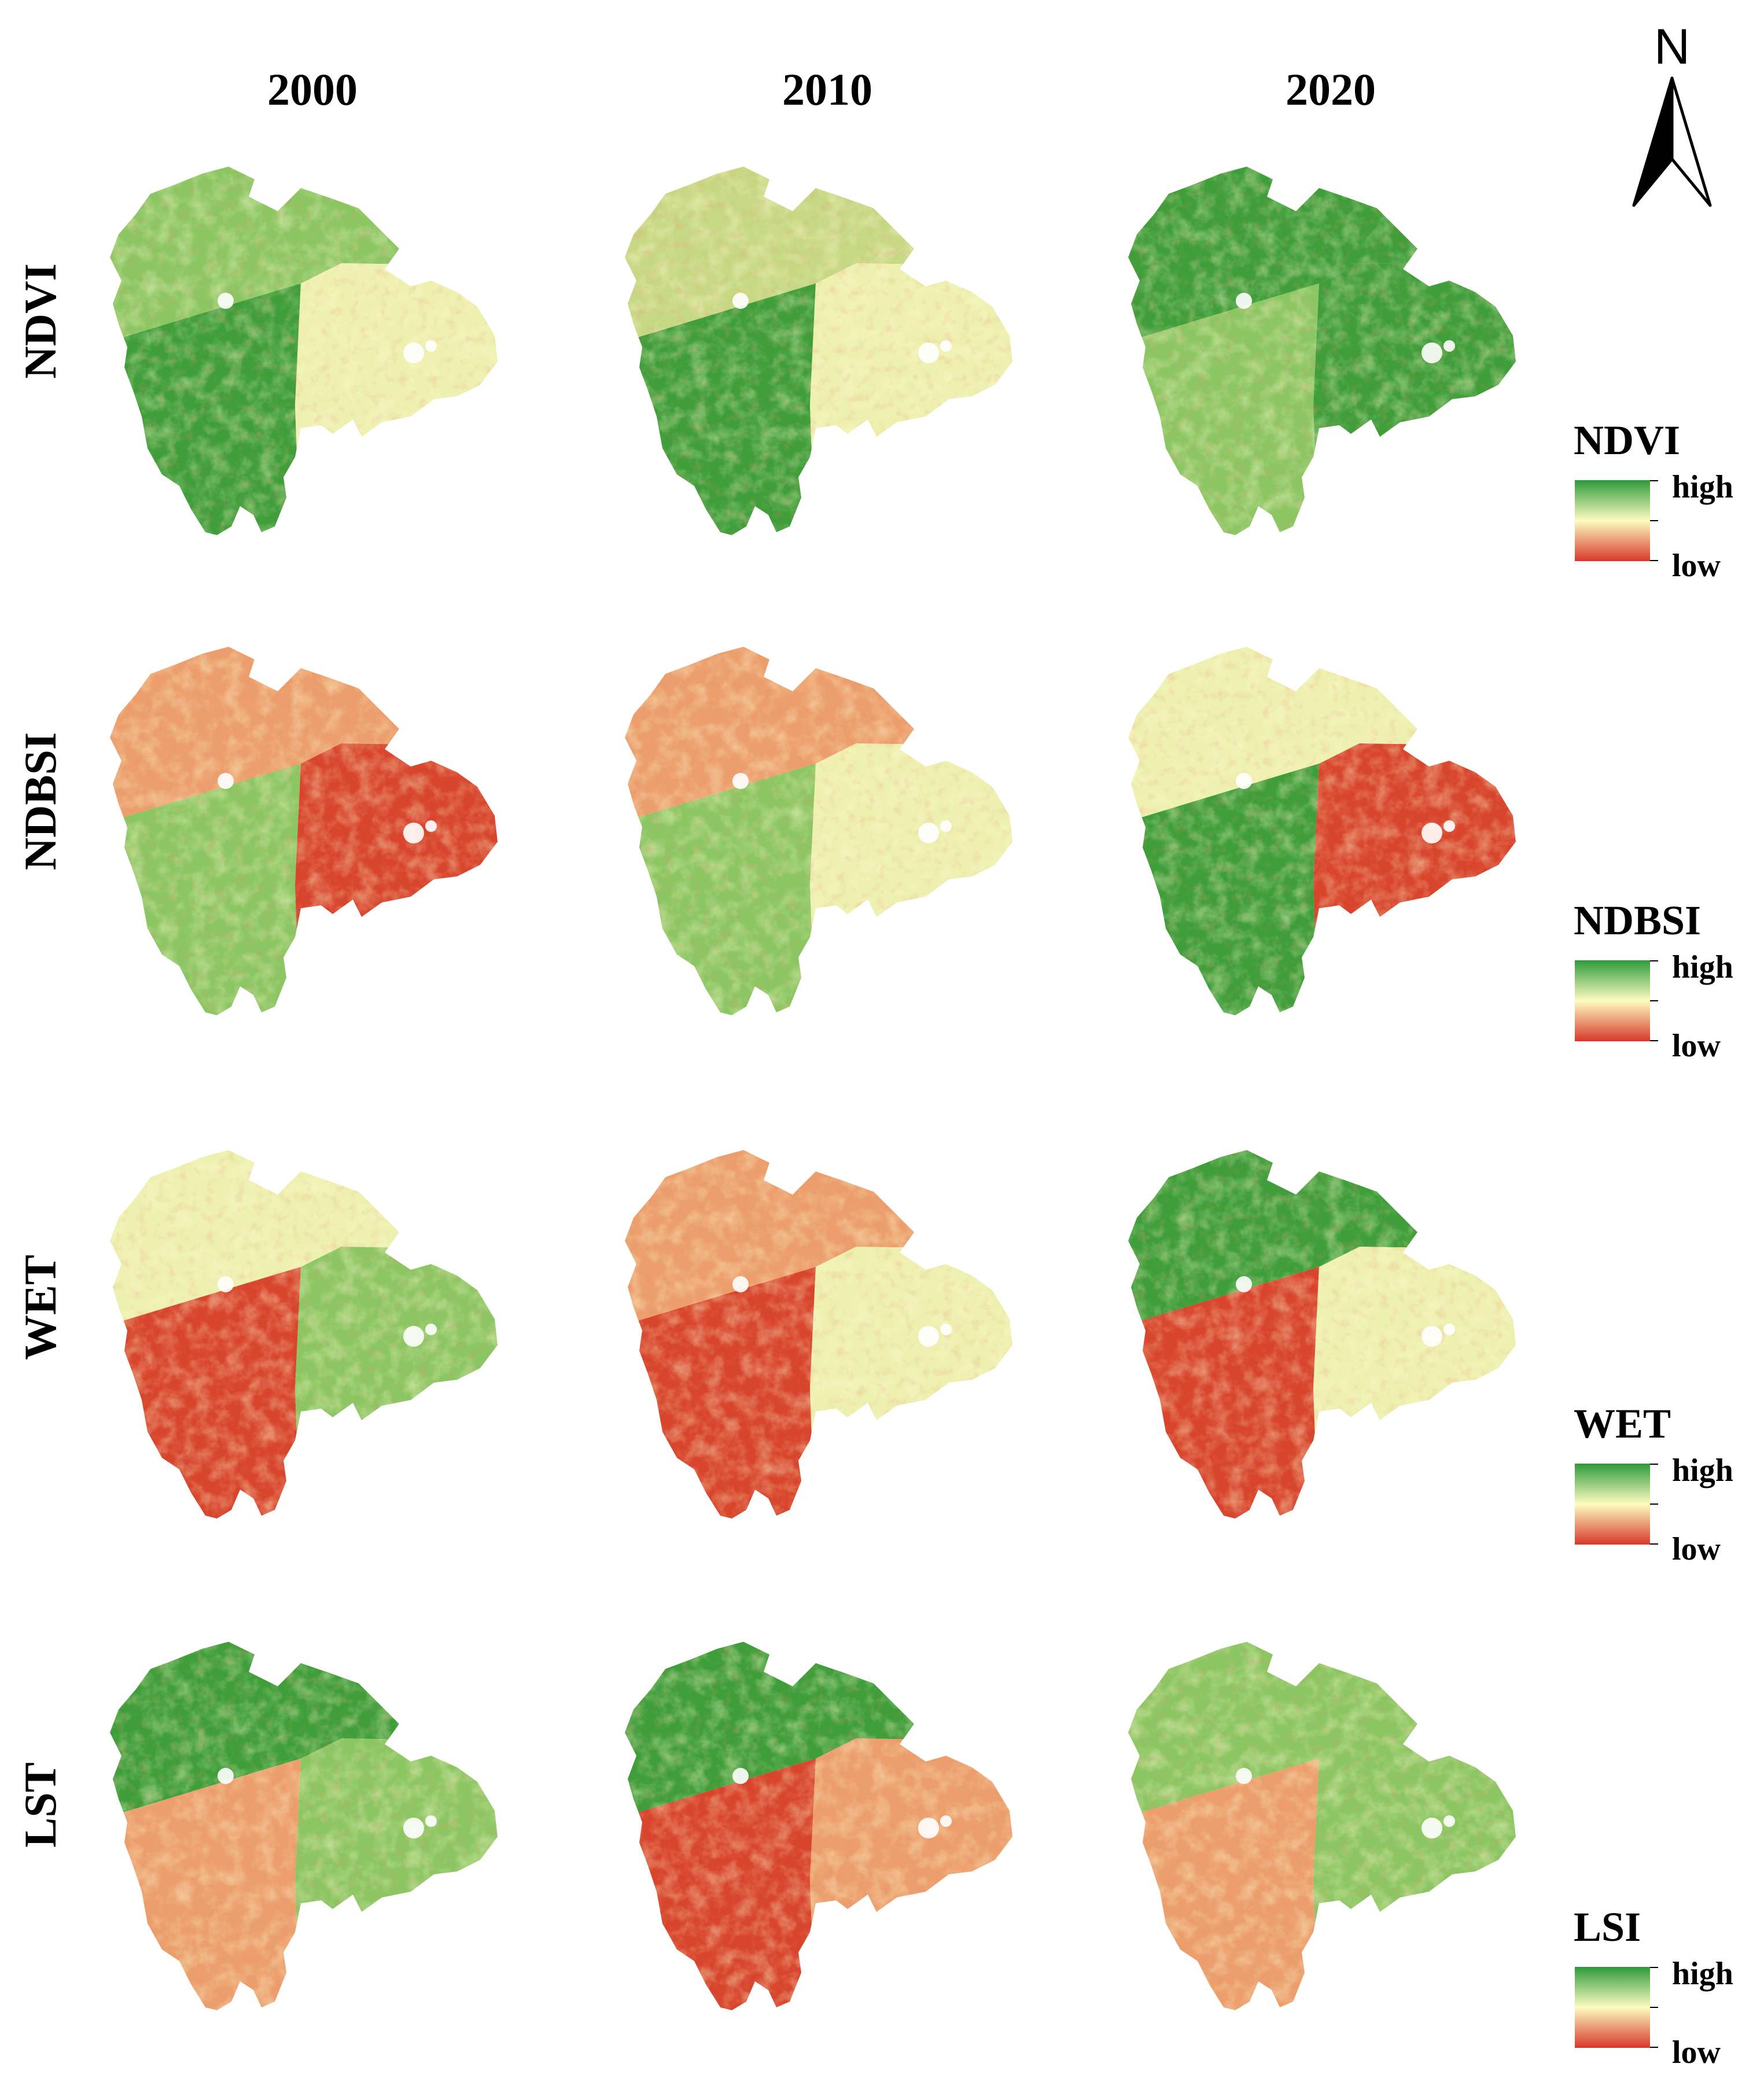 The image size is (1764, 2082). I want to click on legend-ndbsi: NDBSI high low, so click(1667, 983).